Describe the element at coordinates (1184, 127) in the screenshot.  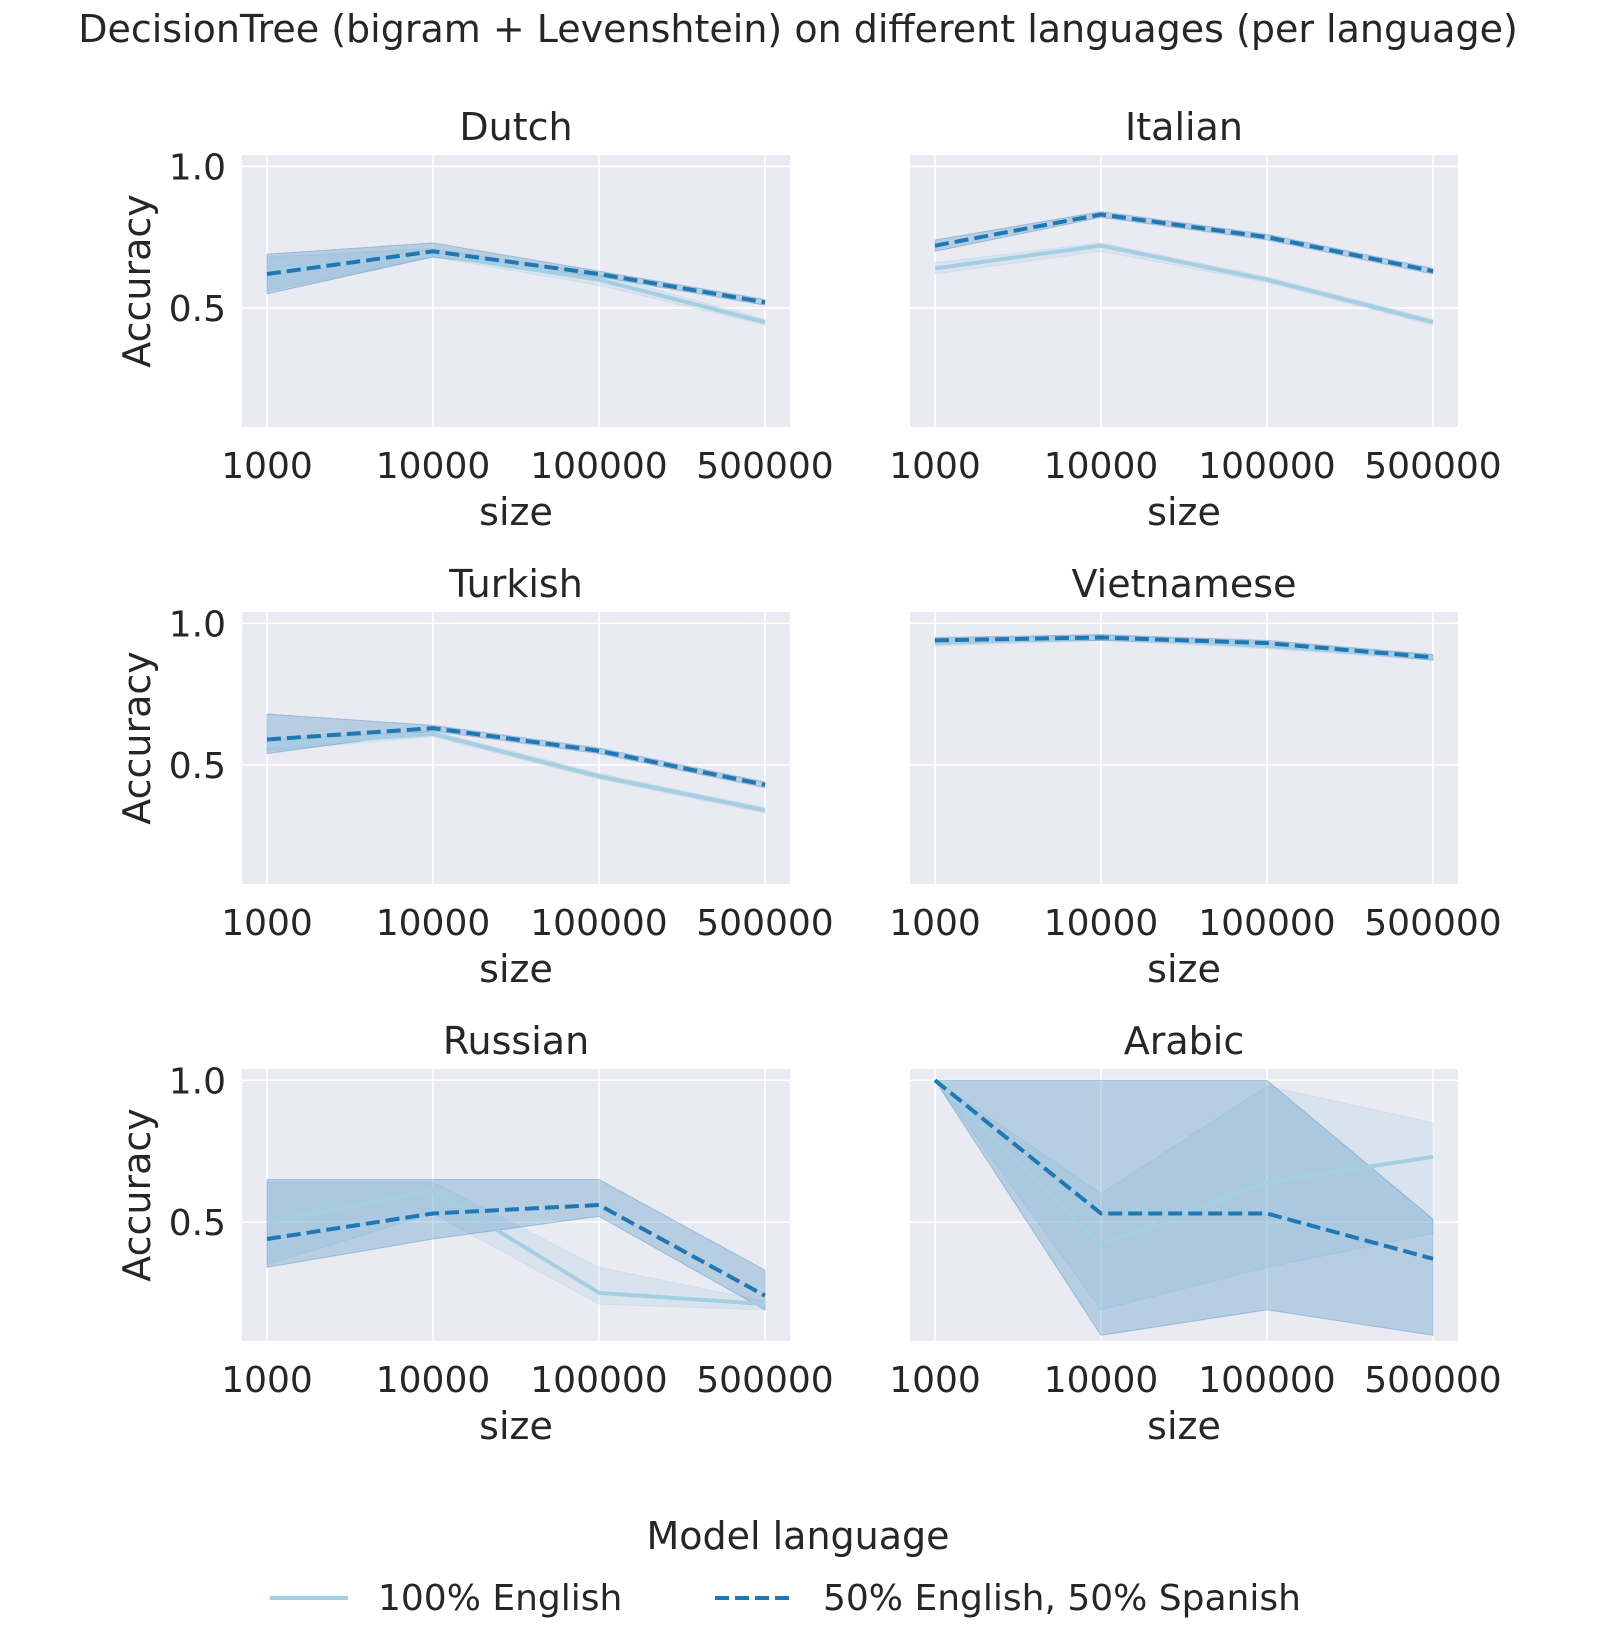
I see `panel-title: Italian` at that location.